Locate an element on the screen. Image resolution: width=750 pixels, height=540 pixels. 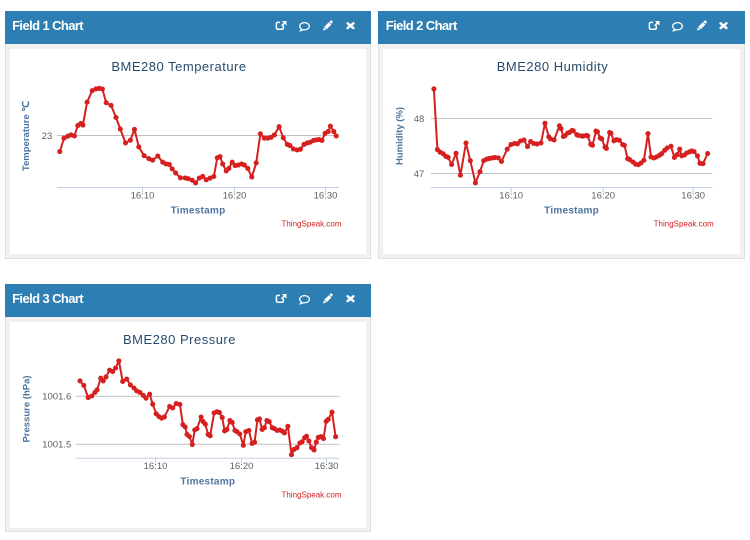
svg-text: BME280 Humidity is located at coordinates (553, 66).